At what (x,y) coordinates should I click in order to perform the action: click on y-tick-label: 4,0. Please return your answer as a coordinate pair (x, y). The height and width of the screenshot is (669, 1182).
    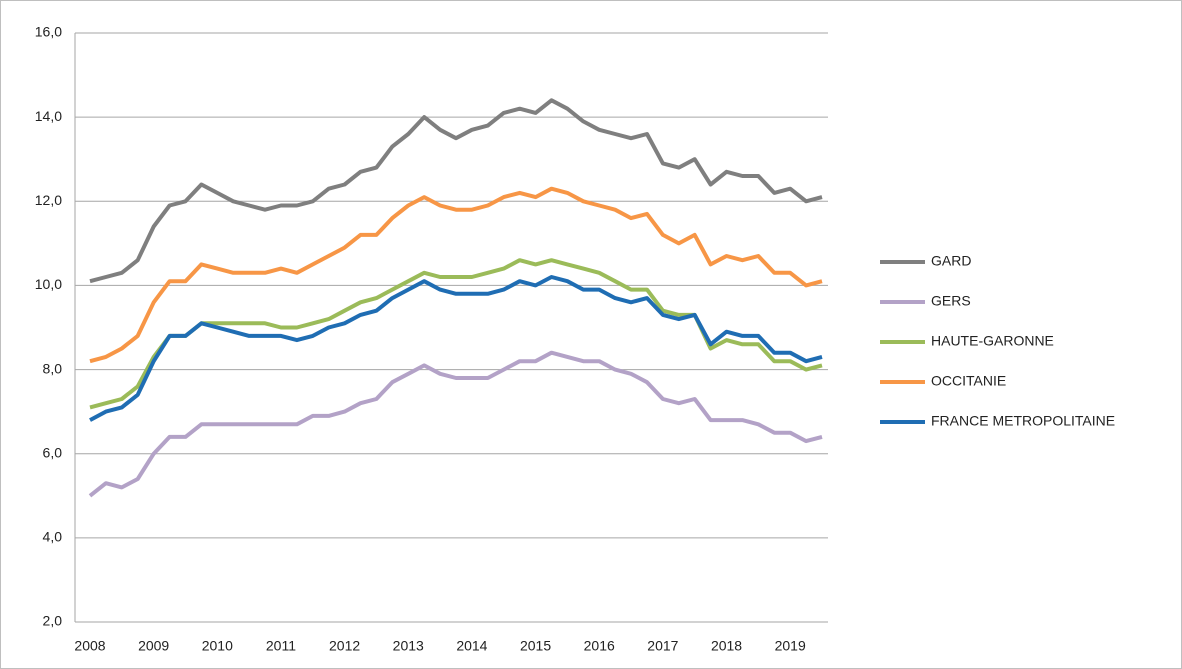
    Looking at the image, I should click on (53, 537).